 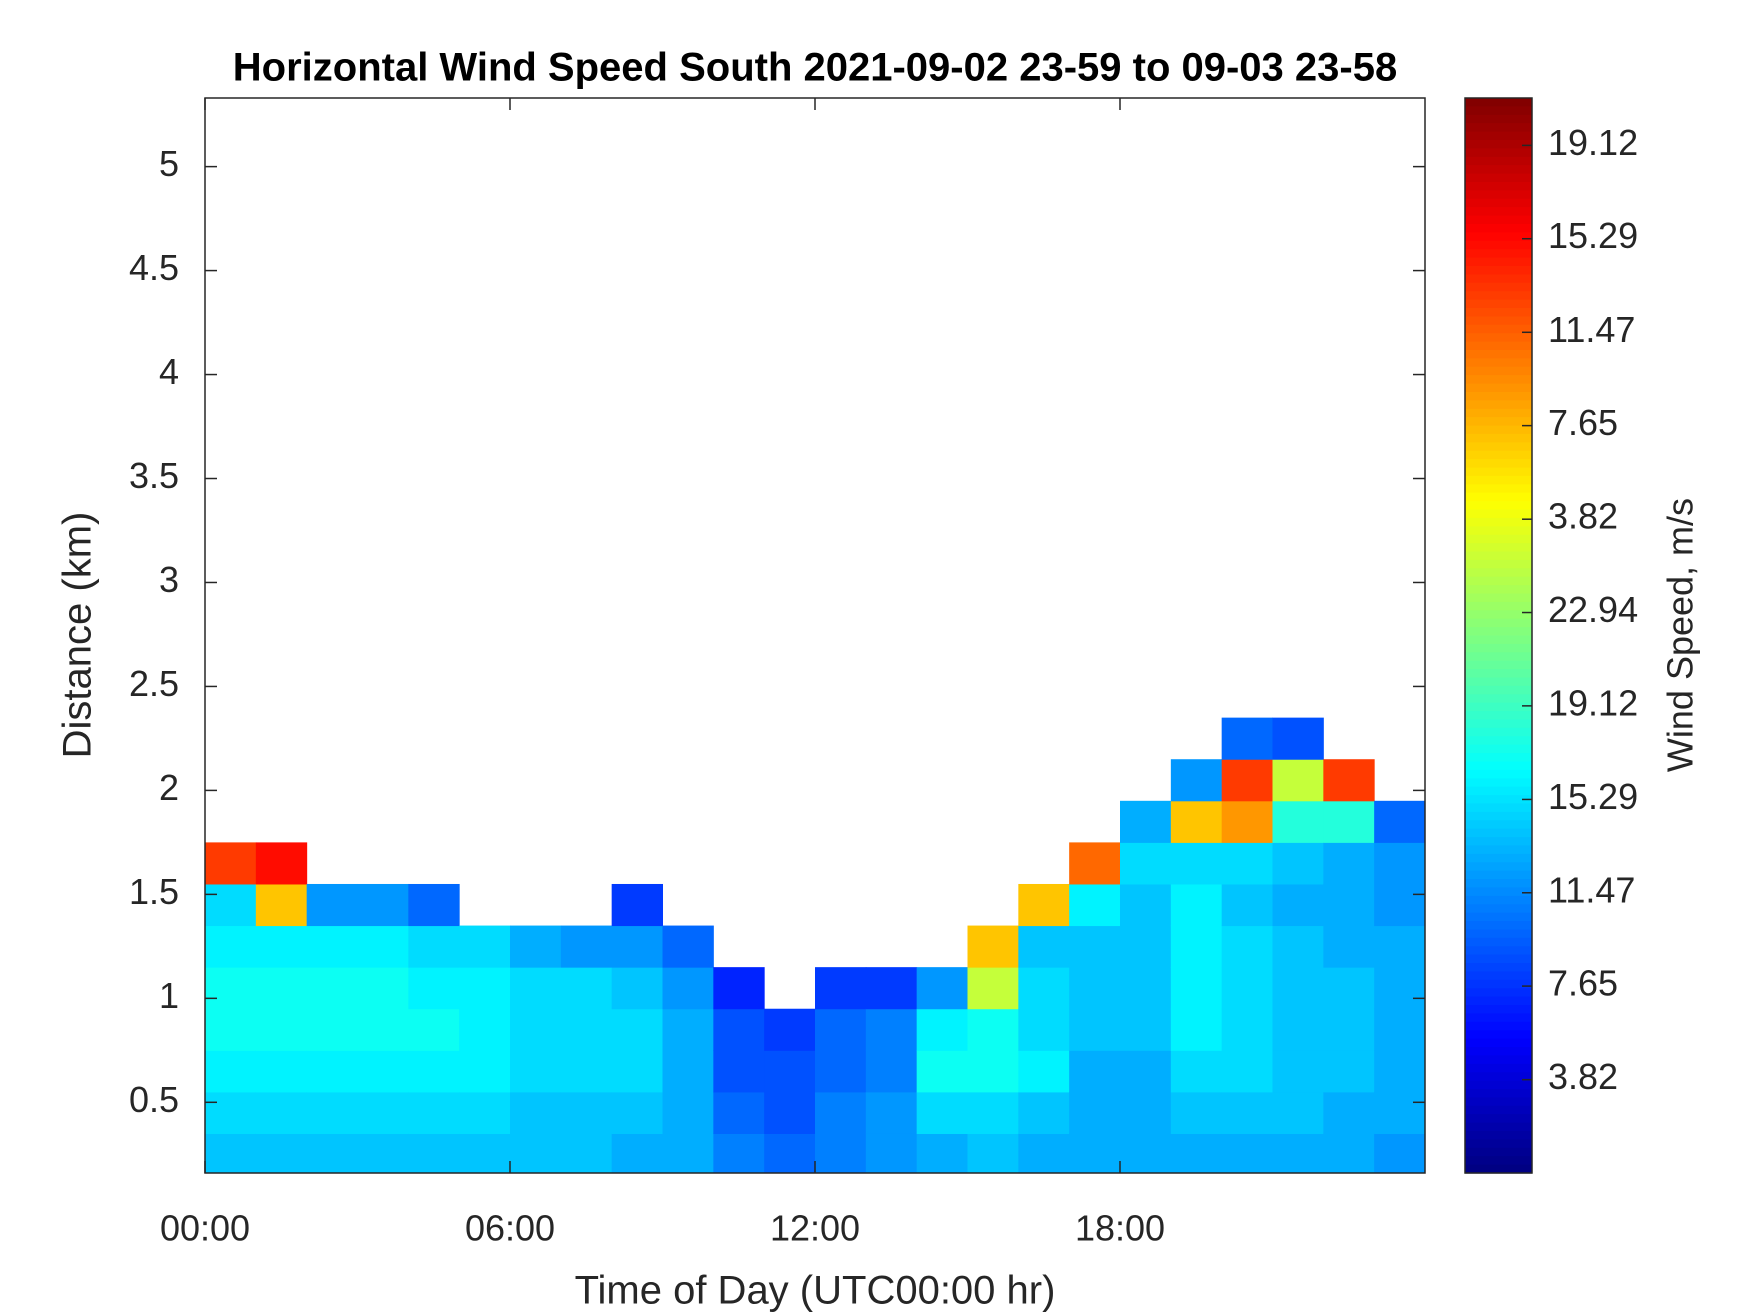 What do you see at coordinates (169, 995) in the screenshot?
I see `y-tick-label: 1` at bounding box center [169, 995].